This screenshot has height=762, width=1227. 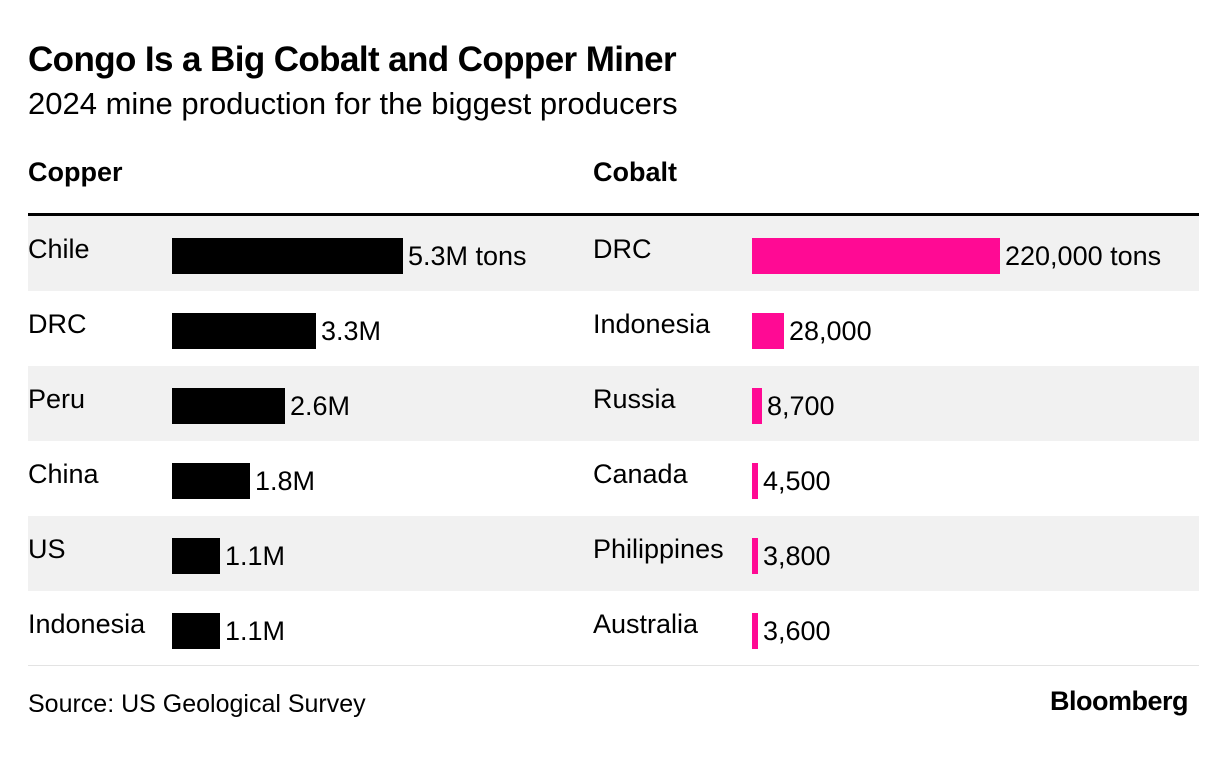 I want to click on cobalt-category-label: Philippines, so click(x=658, y=549).